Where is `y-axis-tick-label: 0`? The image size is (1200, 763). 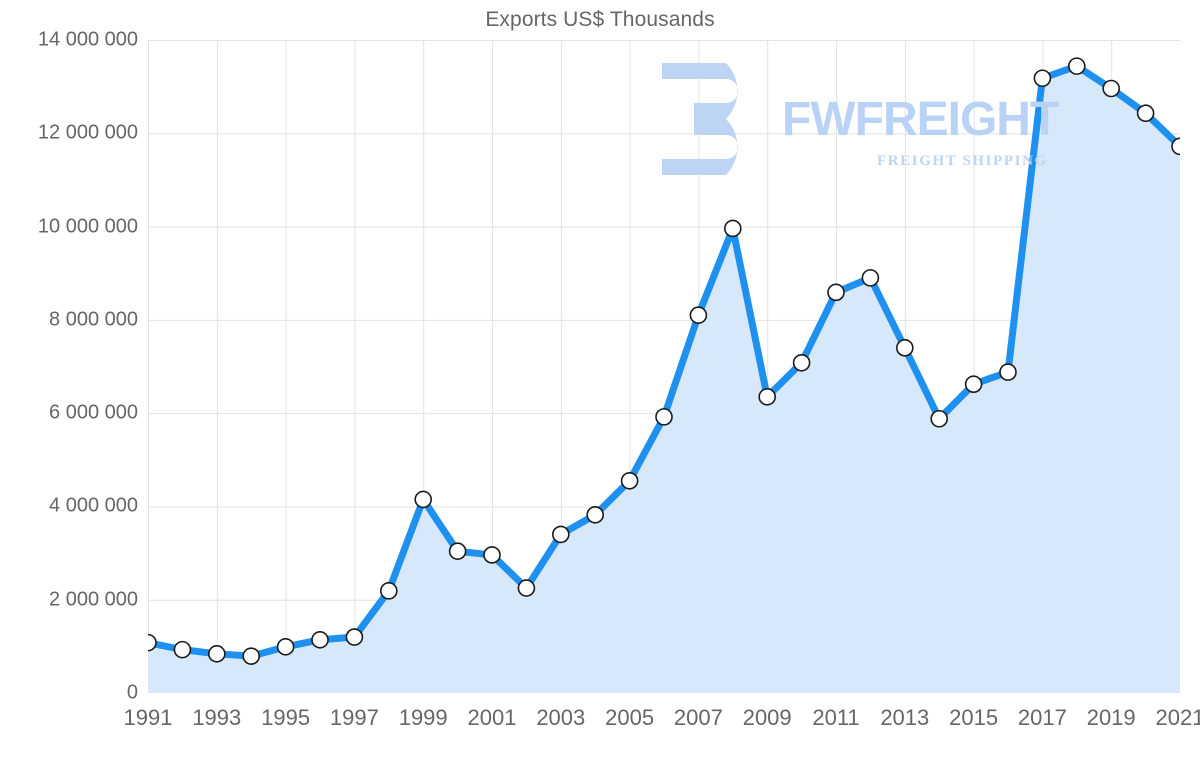 y-axis-tick-label: 0 is located at coordinates (132, 692).